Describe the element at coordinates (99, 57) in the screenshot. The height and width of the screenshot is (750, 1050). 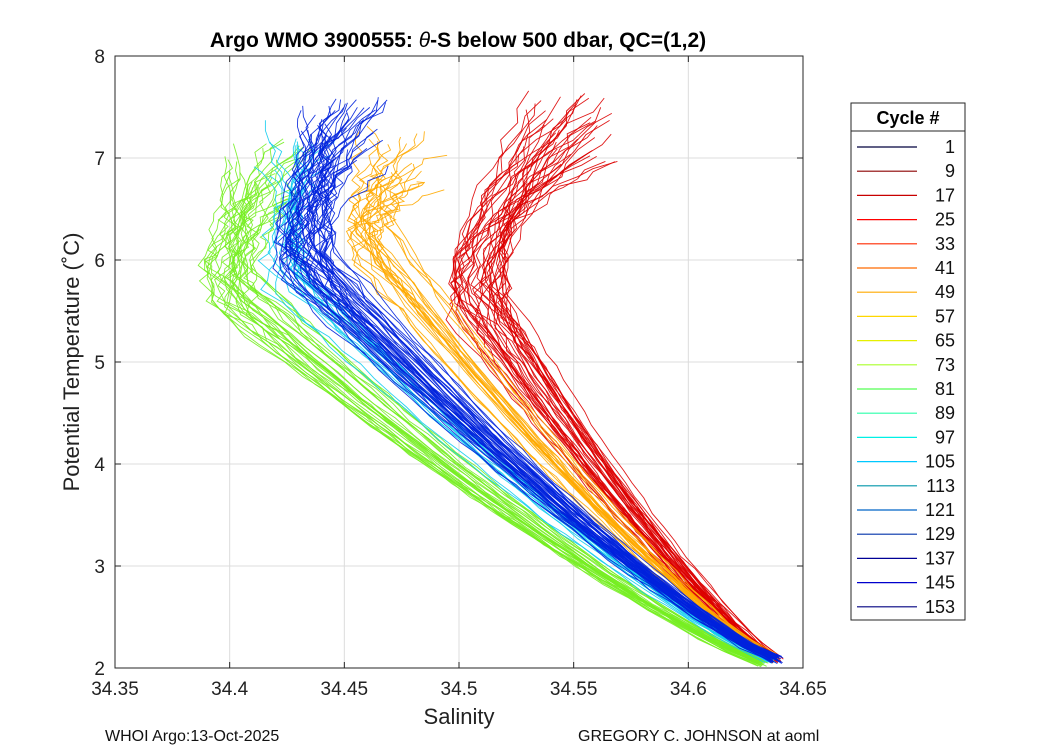
I see `y-tick-label: 8` at that location.